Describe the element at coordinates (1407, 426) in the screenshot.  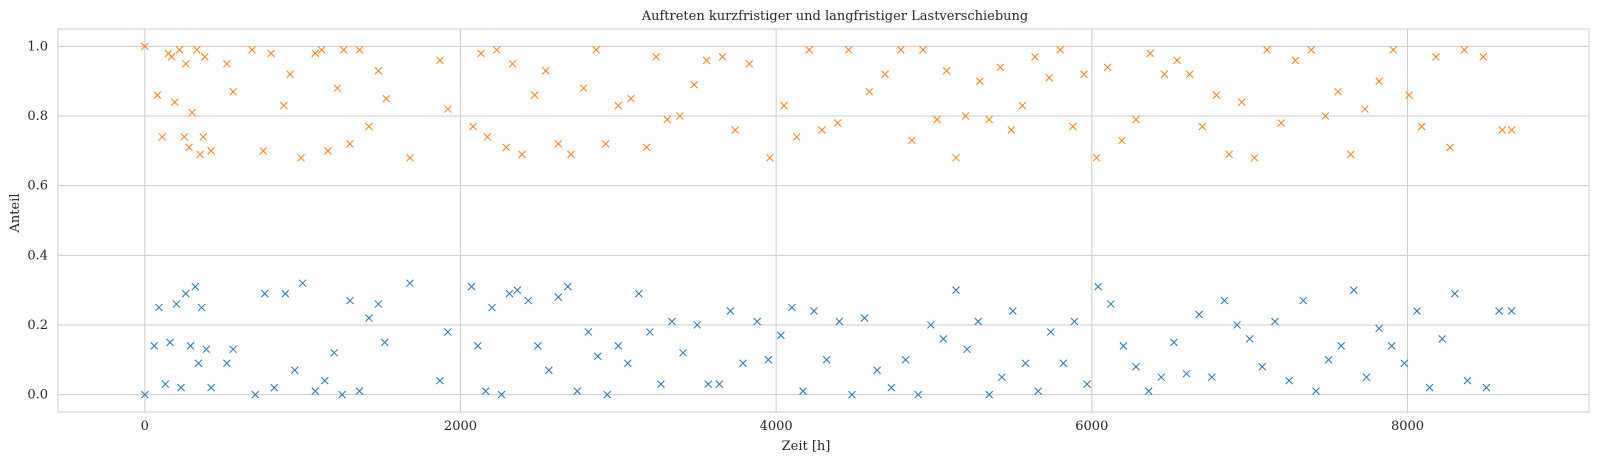
I see `x-tick-label: 8000` at that location.